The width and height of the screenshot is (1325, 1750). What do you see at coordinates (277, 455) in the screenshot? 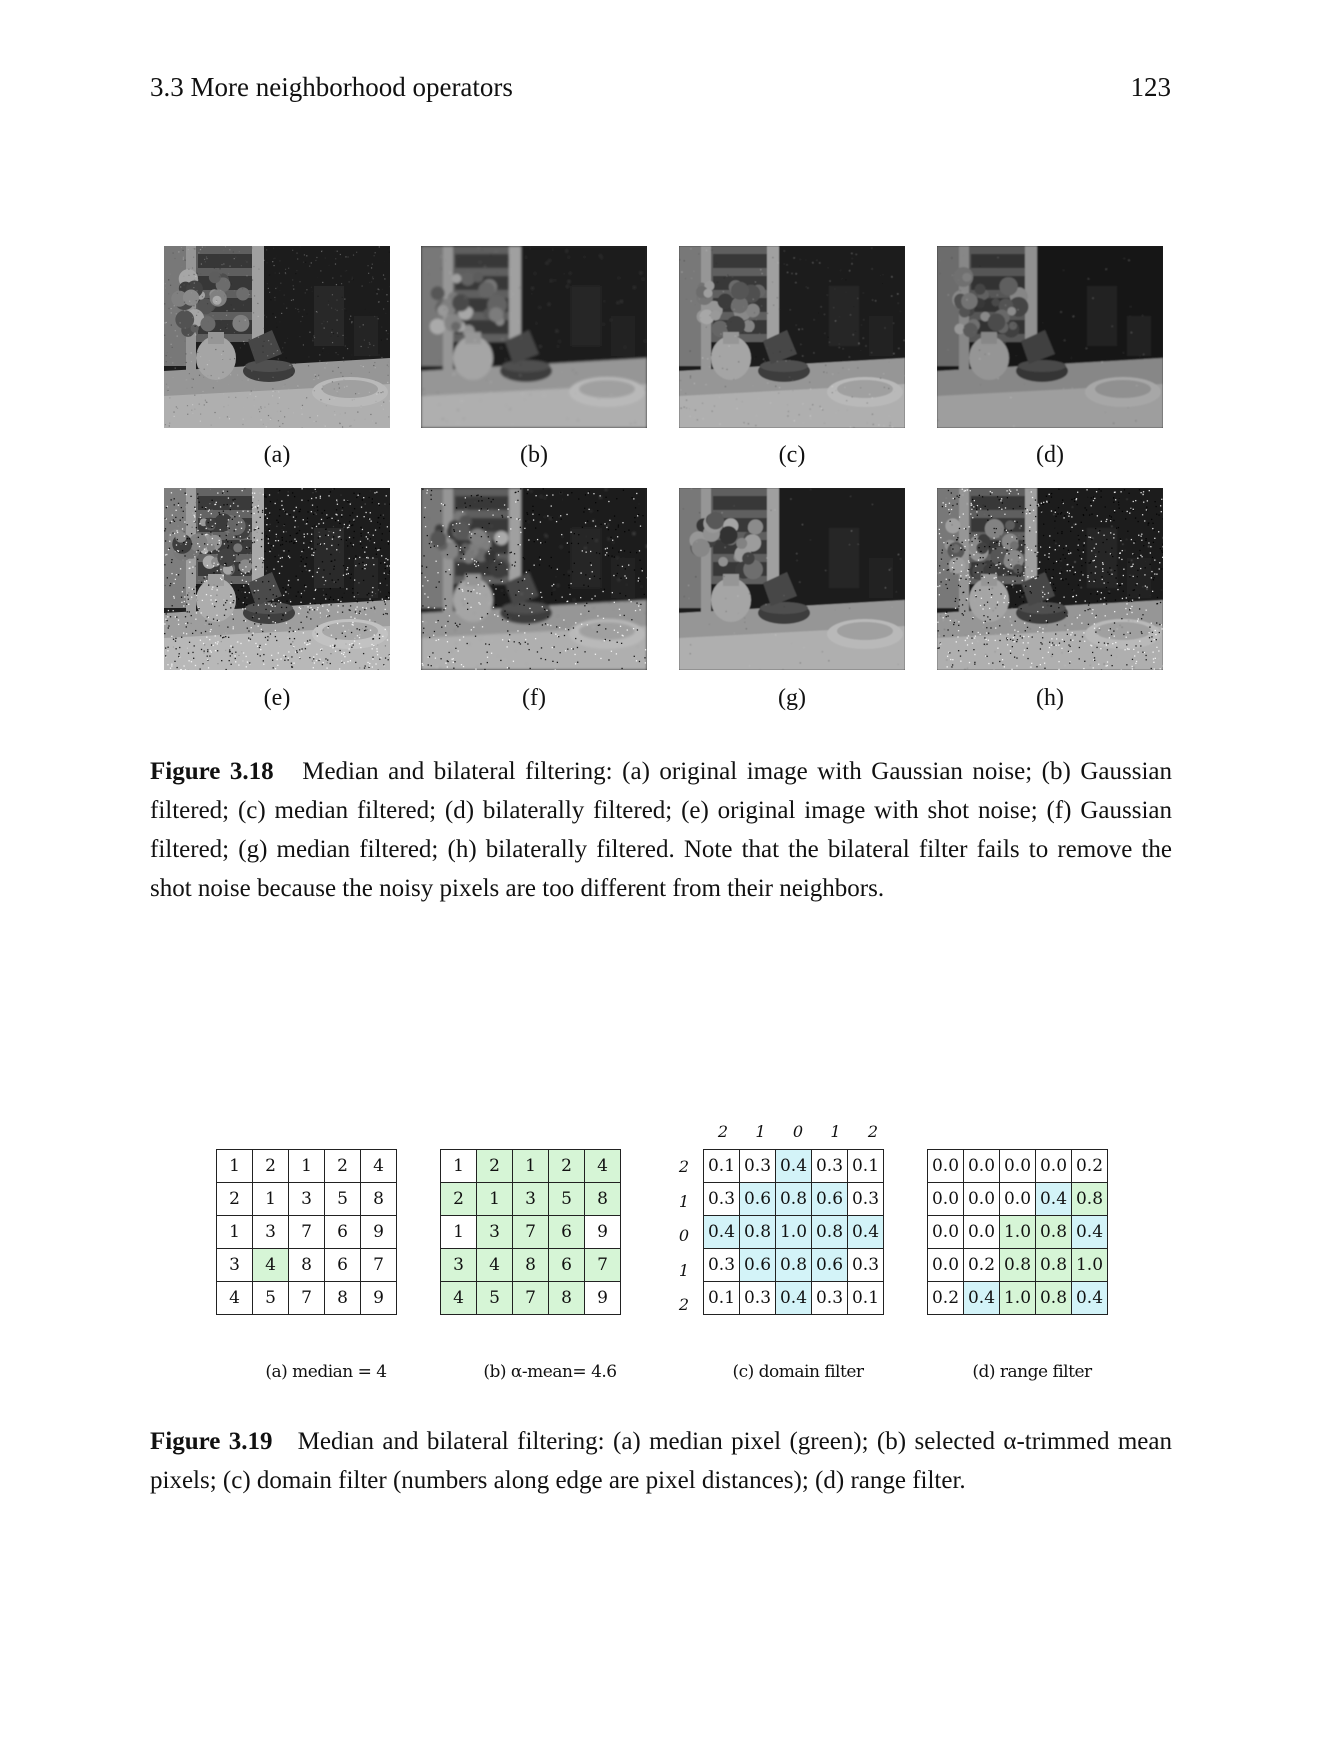
I see `panel-label: (a)` at bounding box center [277, 455].